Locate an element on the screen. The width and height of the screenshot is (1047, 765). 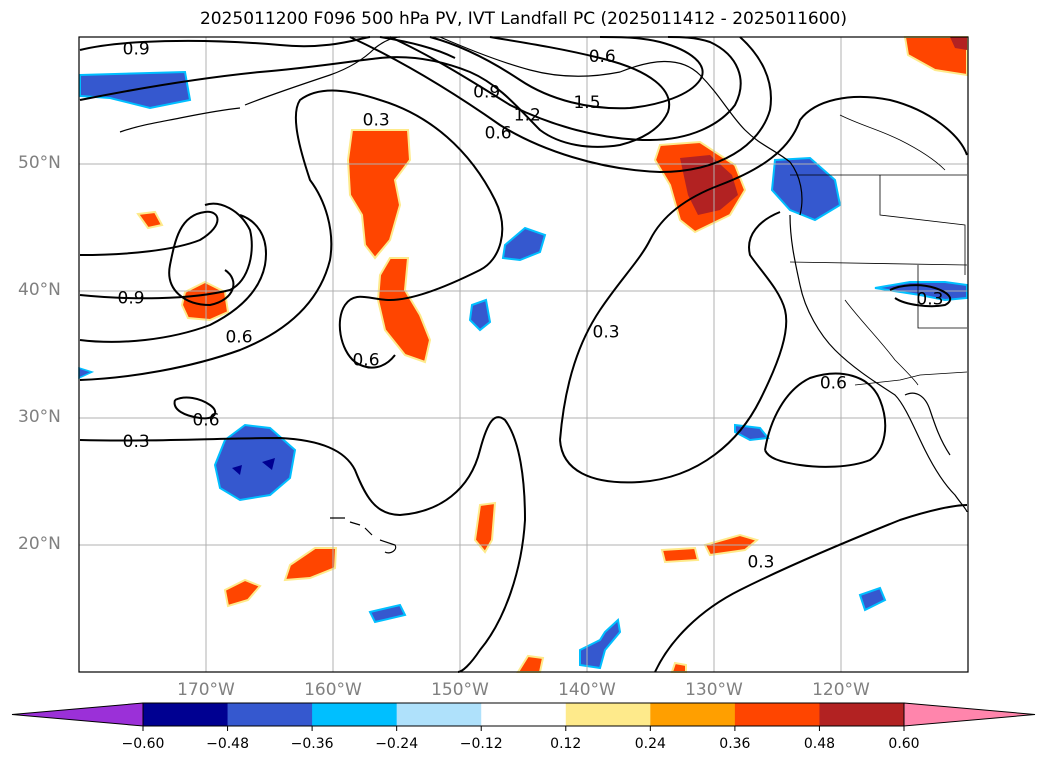
colorbar-tick-label: 0.24 is located at coordinates (650, 744).